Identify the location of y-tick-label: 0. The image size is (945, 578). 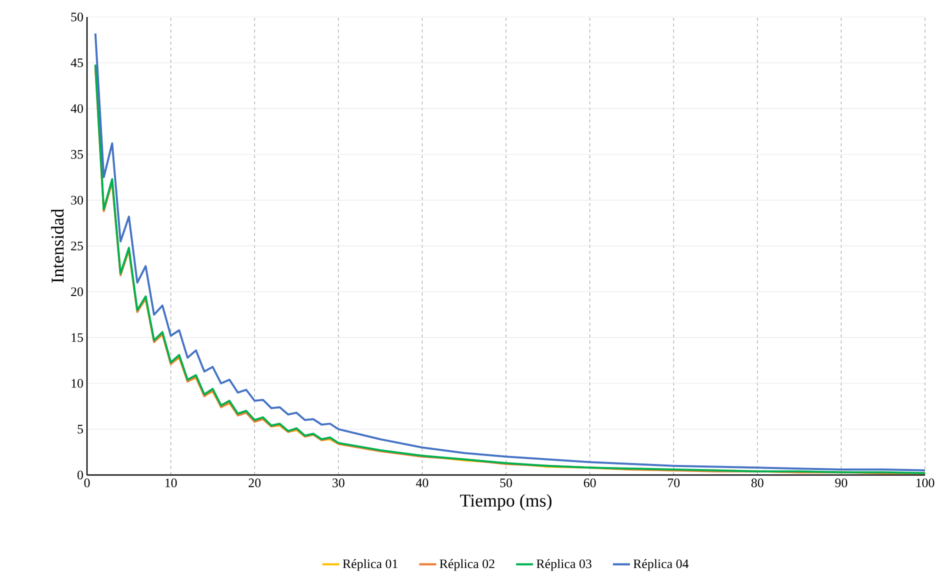
(80, 475).